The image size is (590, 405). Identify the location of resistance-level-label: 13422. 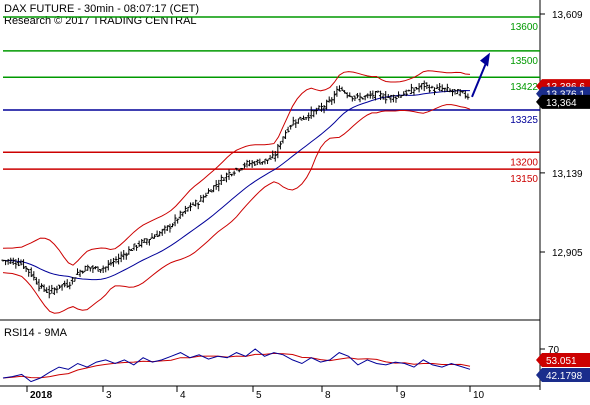
(524, 87).